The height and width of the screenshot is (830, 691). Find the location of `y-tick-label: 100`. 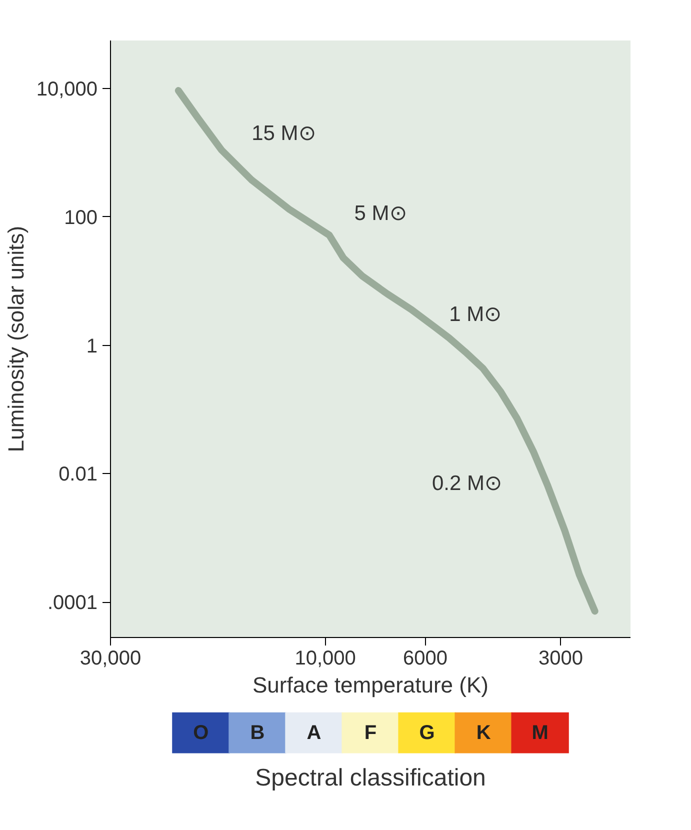

y-tick-label: 100 is located at coordinates (81, 217).